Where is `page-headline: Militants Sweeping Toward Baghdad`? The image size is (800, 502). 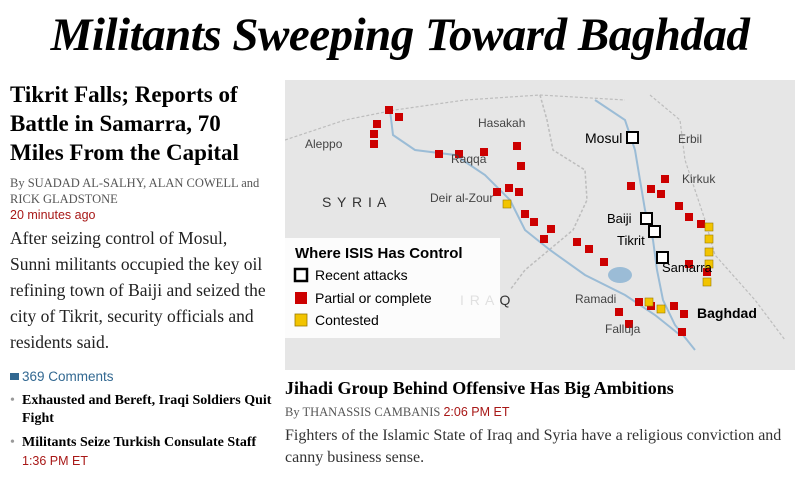
page-headline: Militants Sweeping Toward Baghdad is located at coordinates (400, 35).